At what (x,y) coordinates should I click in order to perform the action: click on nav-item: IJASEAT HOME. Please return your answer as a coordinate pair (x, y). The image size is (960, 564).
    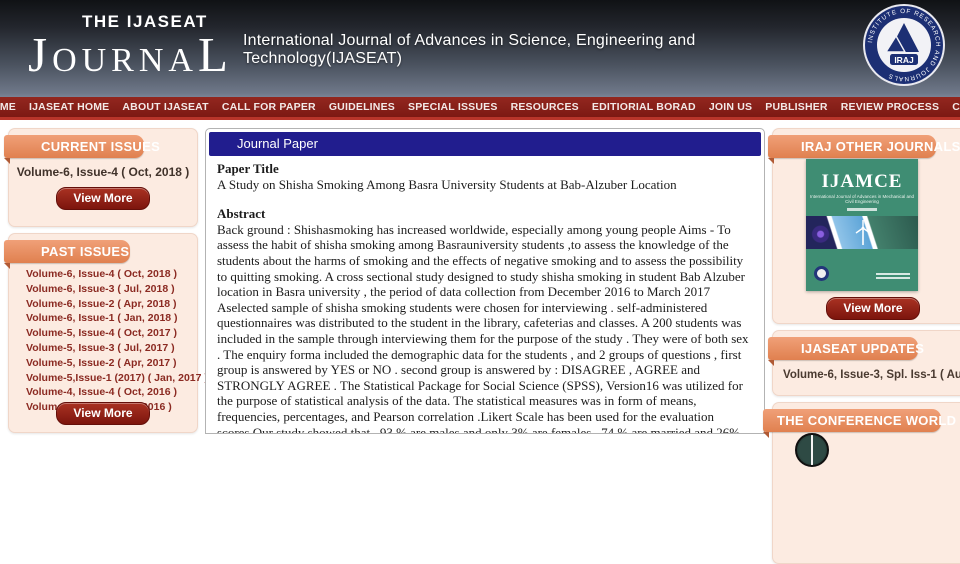
    Looking at the image, I should click on (69, 107).